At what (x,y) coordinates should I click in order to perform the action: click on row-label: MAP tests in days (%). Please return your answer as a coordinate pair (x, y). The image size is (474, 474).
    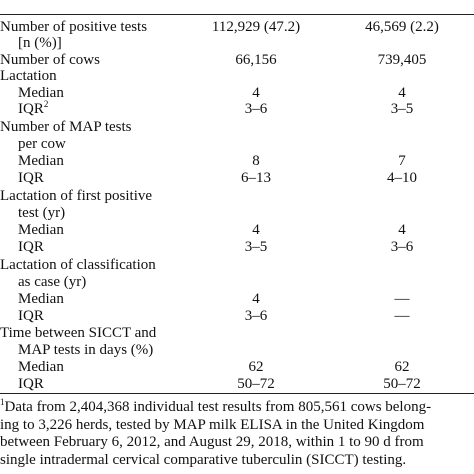
    Looking at the image, I should click on (86, 350).